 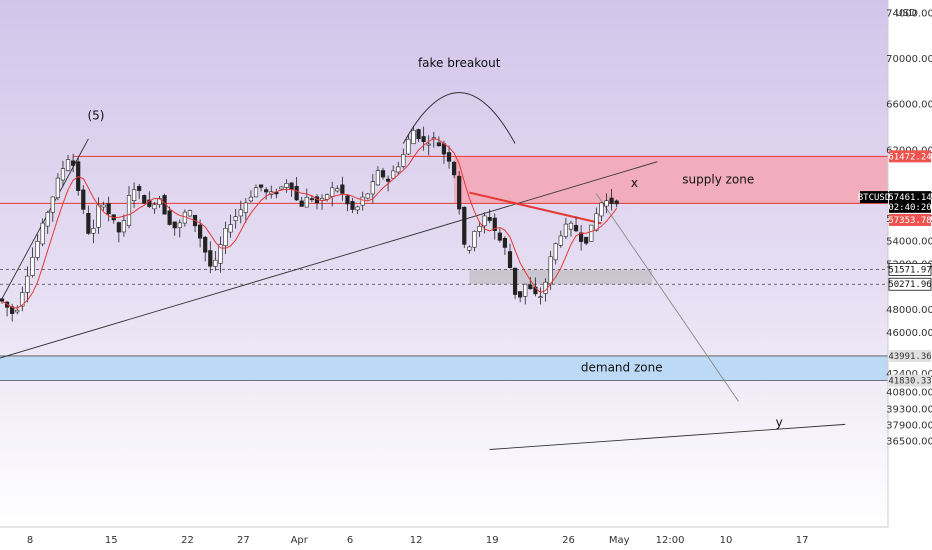 What do you see at coordinates (535, 208) in the screenshot?
I see `trendline-resistance` at bounding box center [535, 208].